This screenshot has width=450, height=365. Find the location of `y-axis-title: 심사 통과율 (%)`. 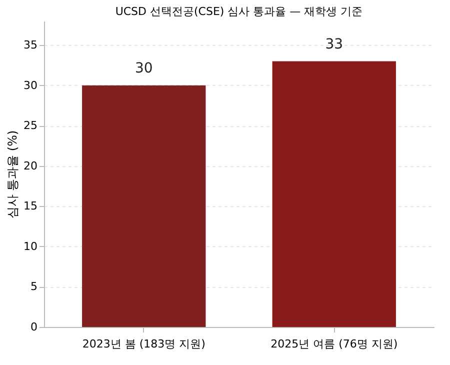

y-axis-title: 심사 통과율 (%) is located at coordinates (13, 174).